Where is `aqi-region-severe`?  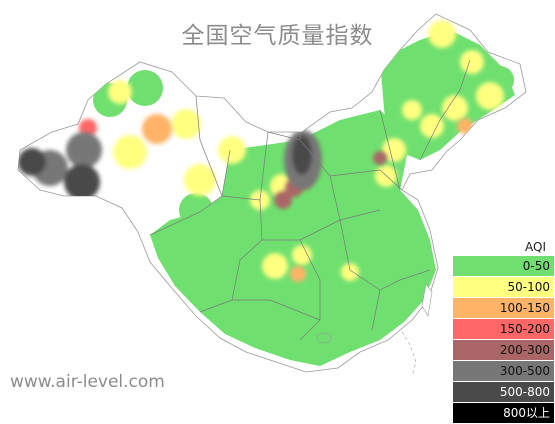 aqi-region-severe is located at coordinates (302, 155).